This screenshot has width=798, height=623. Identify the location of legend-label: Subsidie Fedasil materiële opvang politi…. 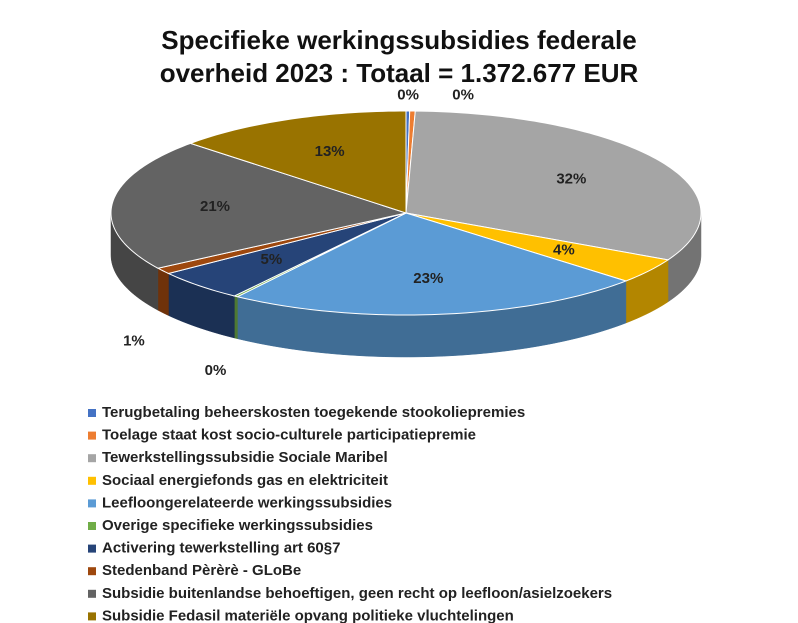
(308, 615).